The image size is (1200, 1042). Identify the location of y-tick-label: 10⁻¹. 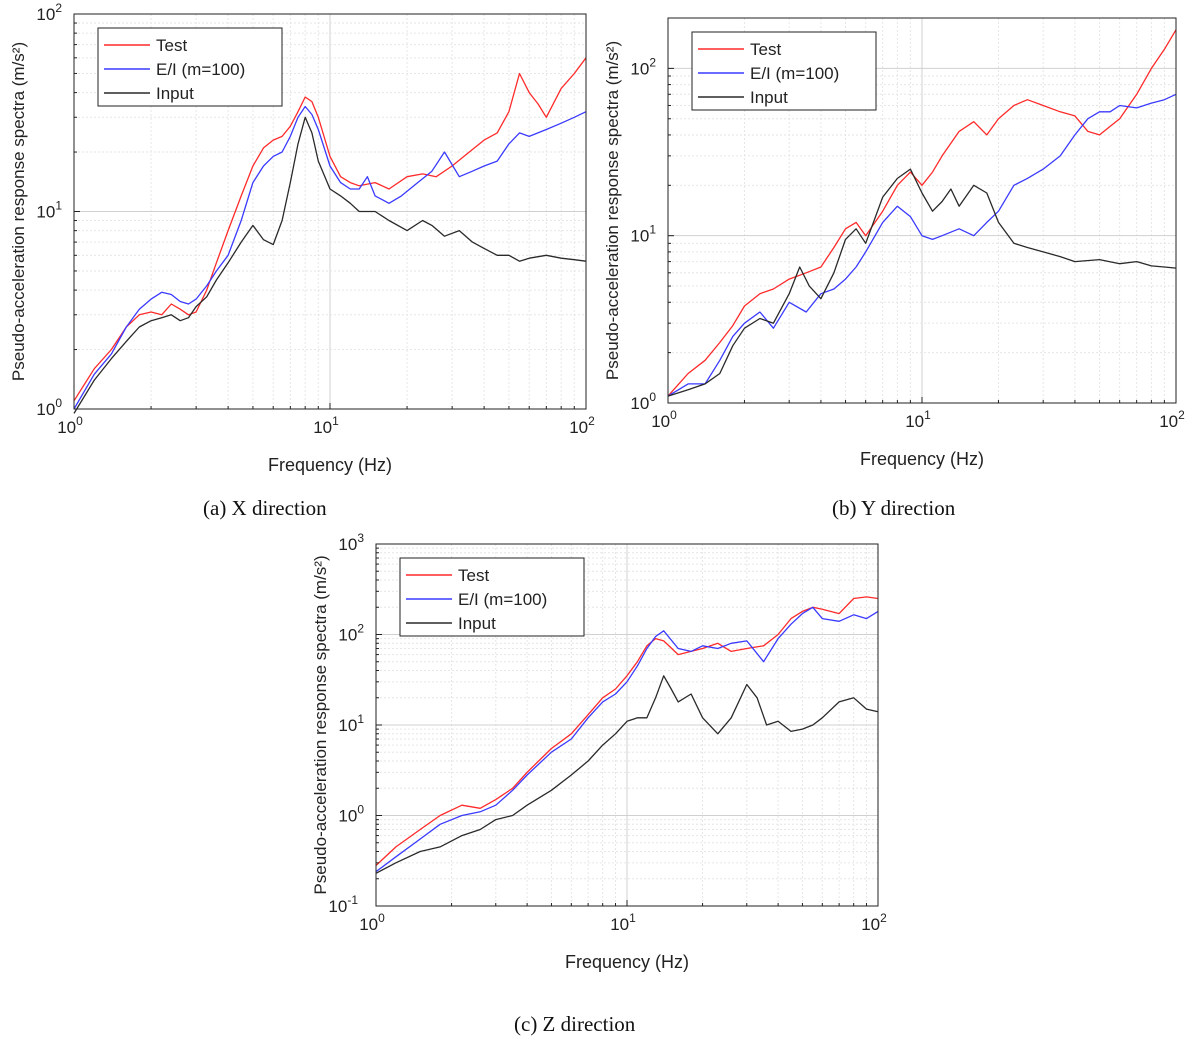
(343, 904).